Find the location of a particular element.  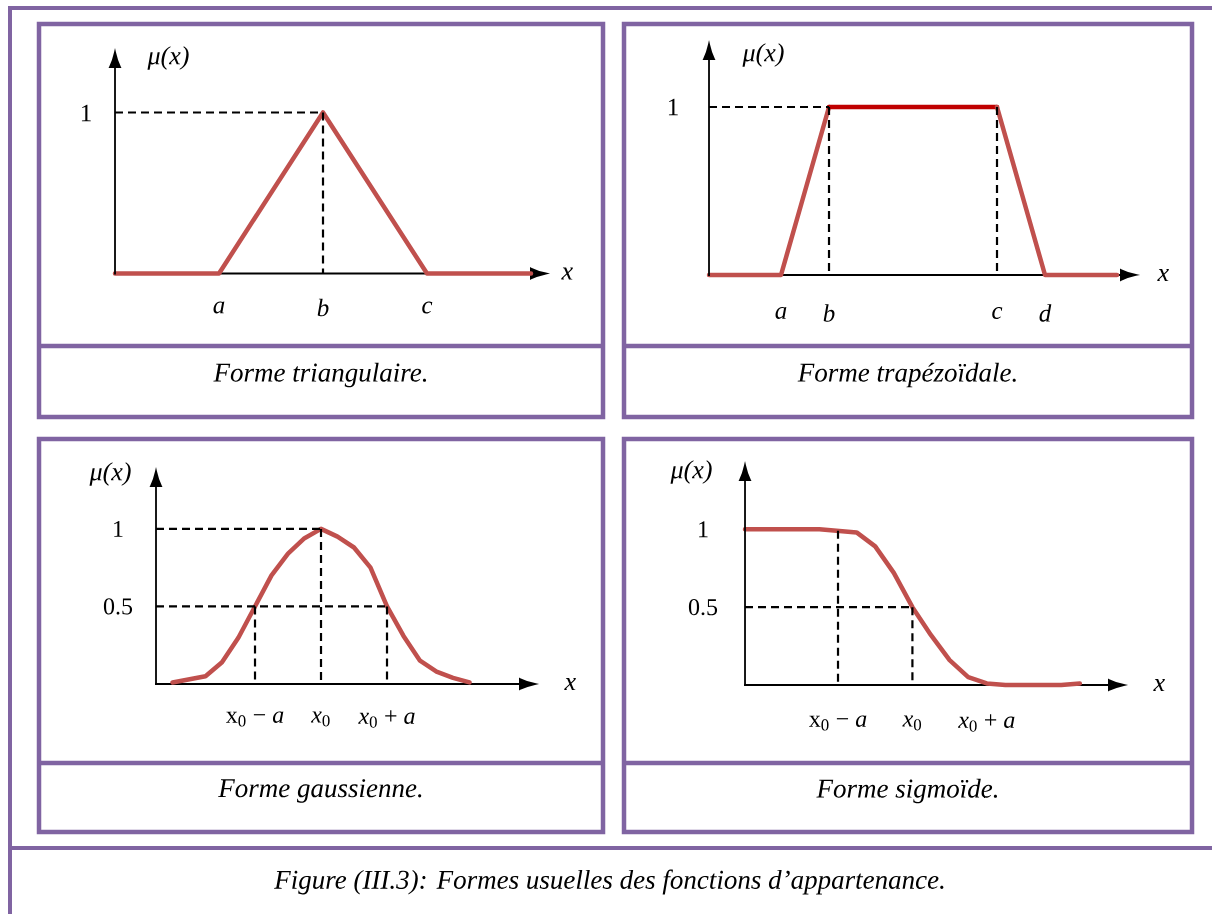

text: Figure (III.3): Formes usuelles des fonctions d’appartenance. is located at coordinates (609, 882).